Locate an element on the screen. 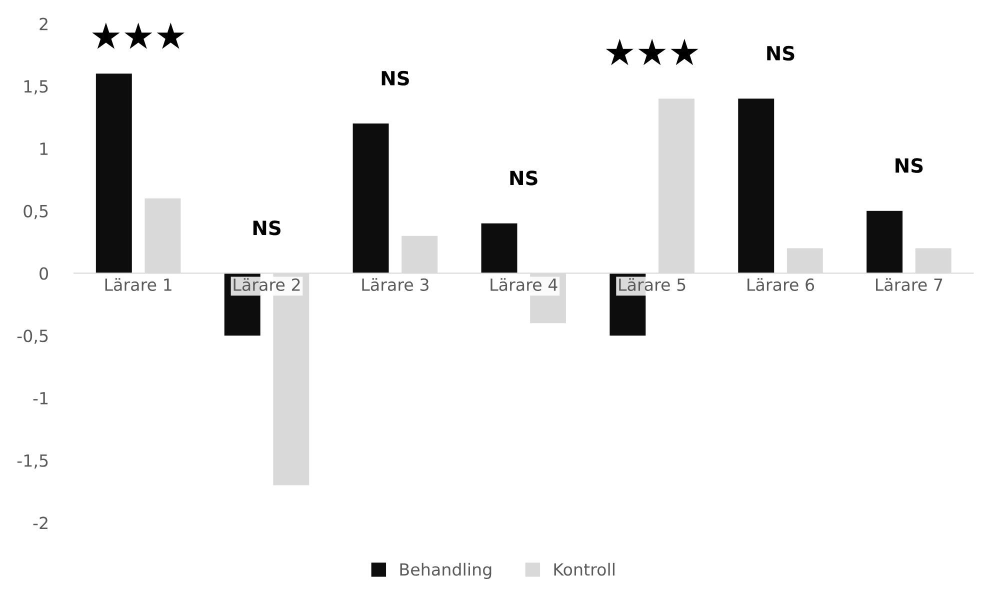 The height and width of the screenshot is (594, 988). x-tick-label: Lärare 5 is located at coordinates (652, 284).